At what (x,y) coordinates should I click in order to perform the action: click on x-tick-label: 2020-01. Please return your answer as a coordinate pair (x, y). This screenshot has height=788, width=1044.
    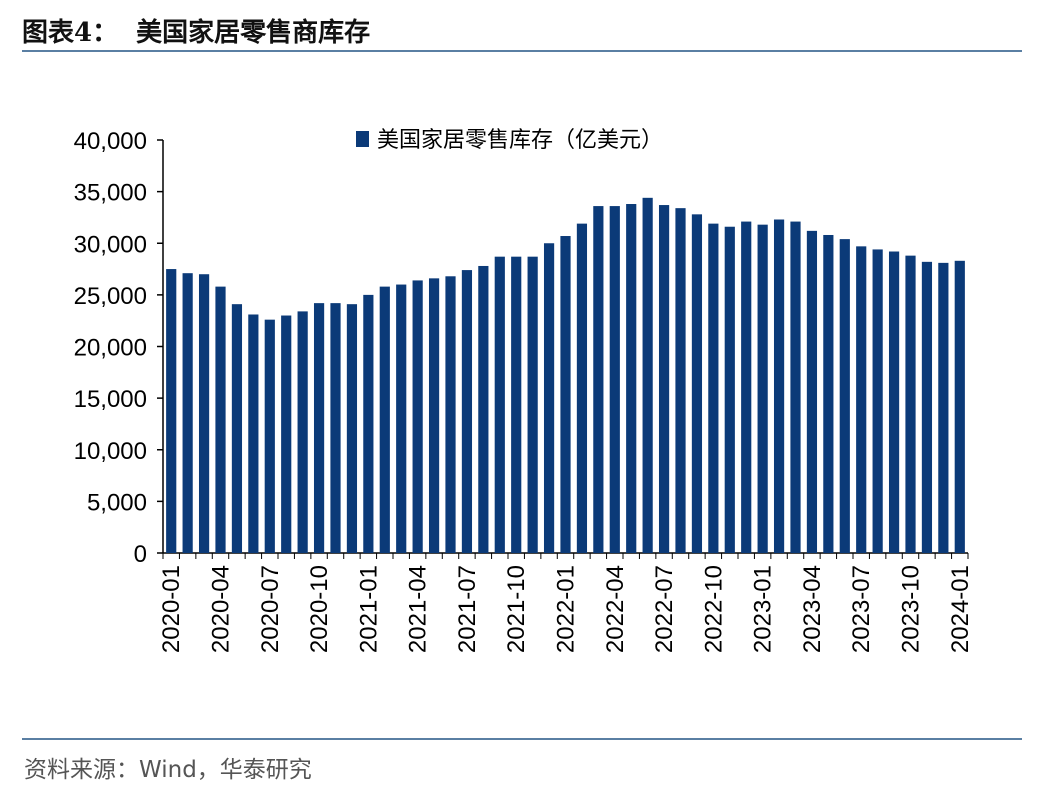
    Looking at the image, I should click on (171, 609).